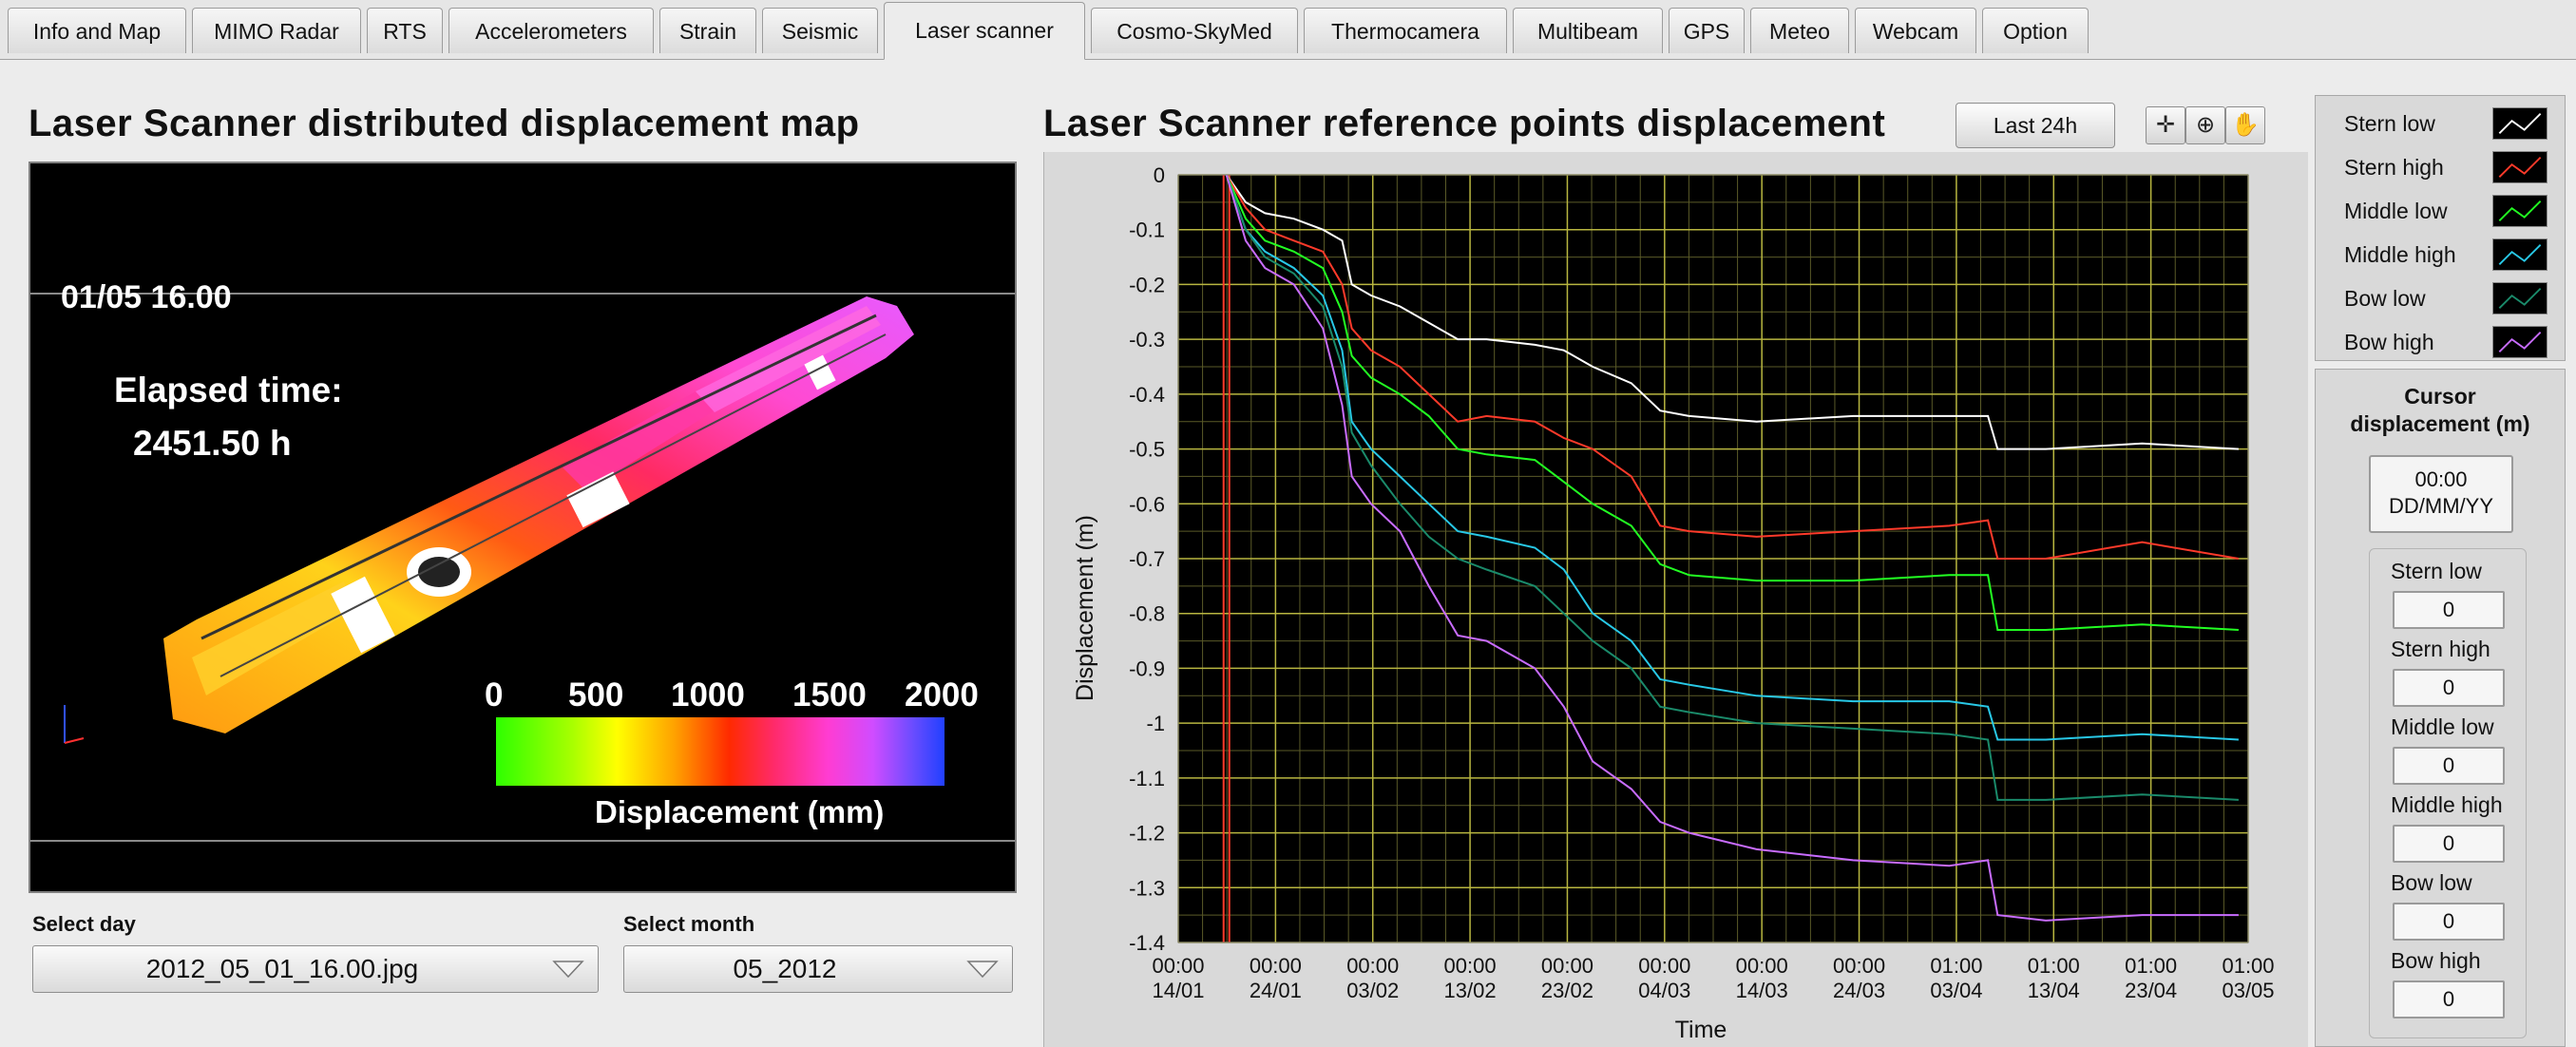 Image resolution: width=2576 pixels, height=1047 pixels. What do you see at coordinates (720, 752) in the screenshot?
I see `displacement-colorbar` at bounding box center [720, 752].